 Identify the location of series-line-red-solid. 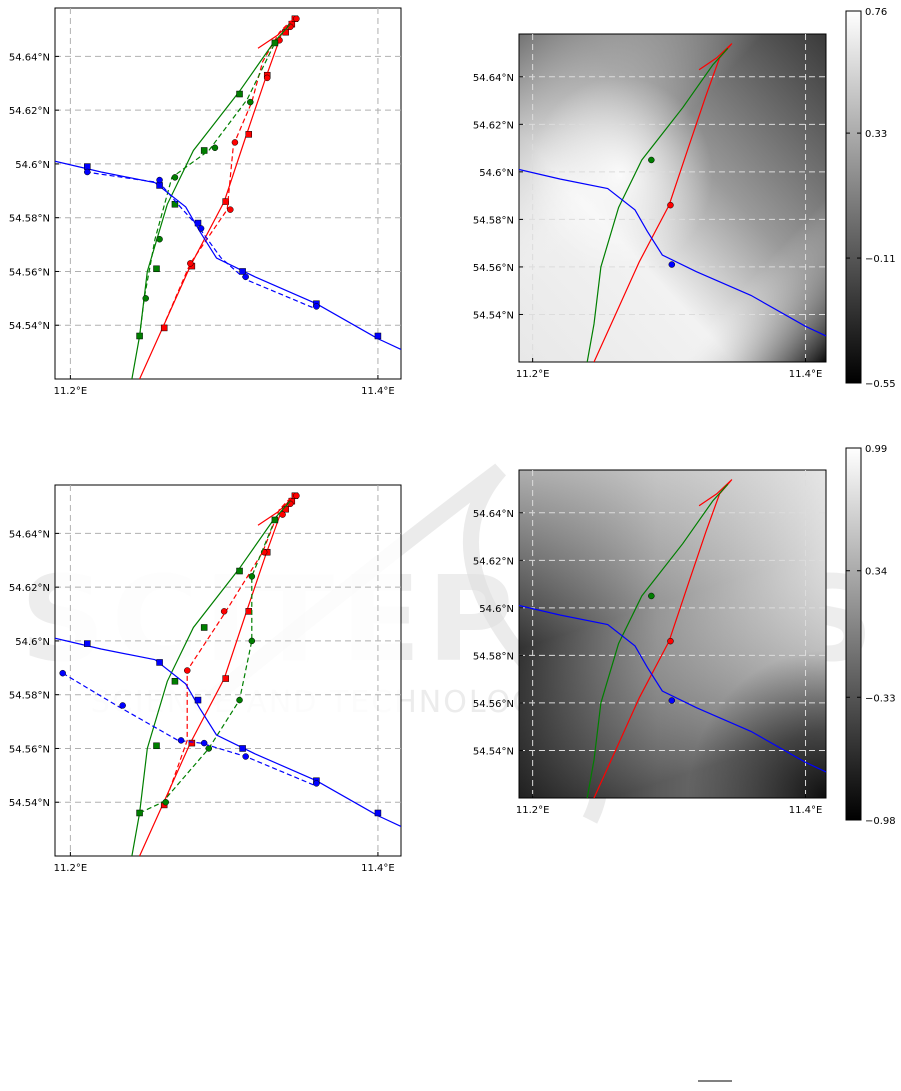
(663, 638).